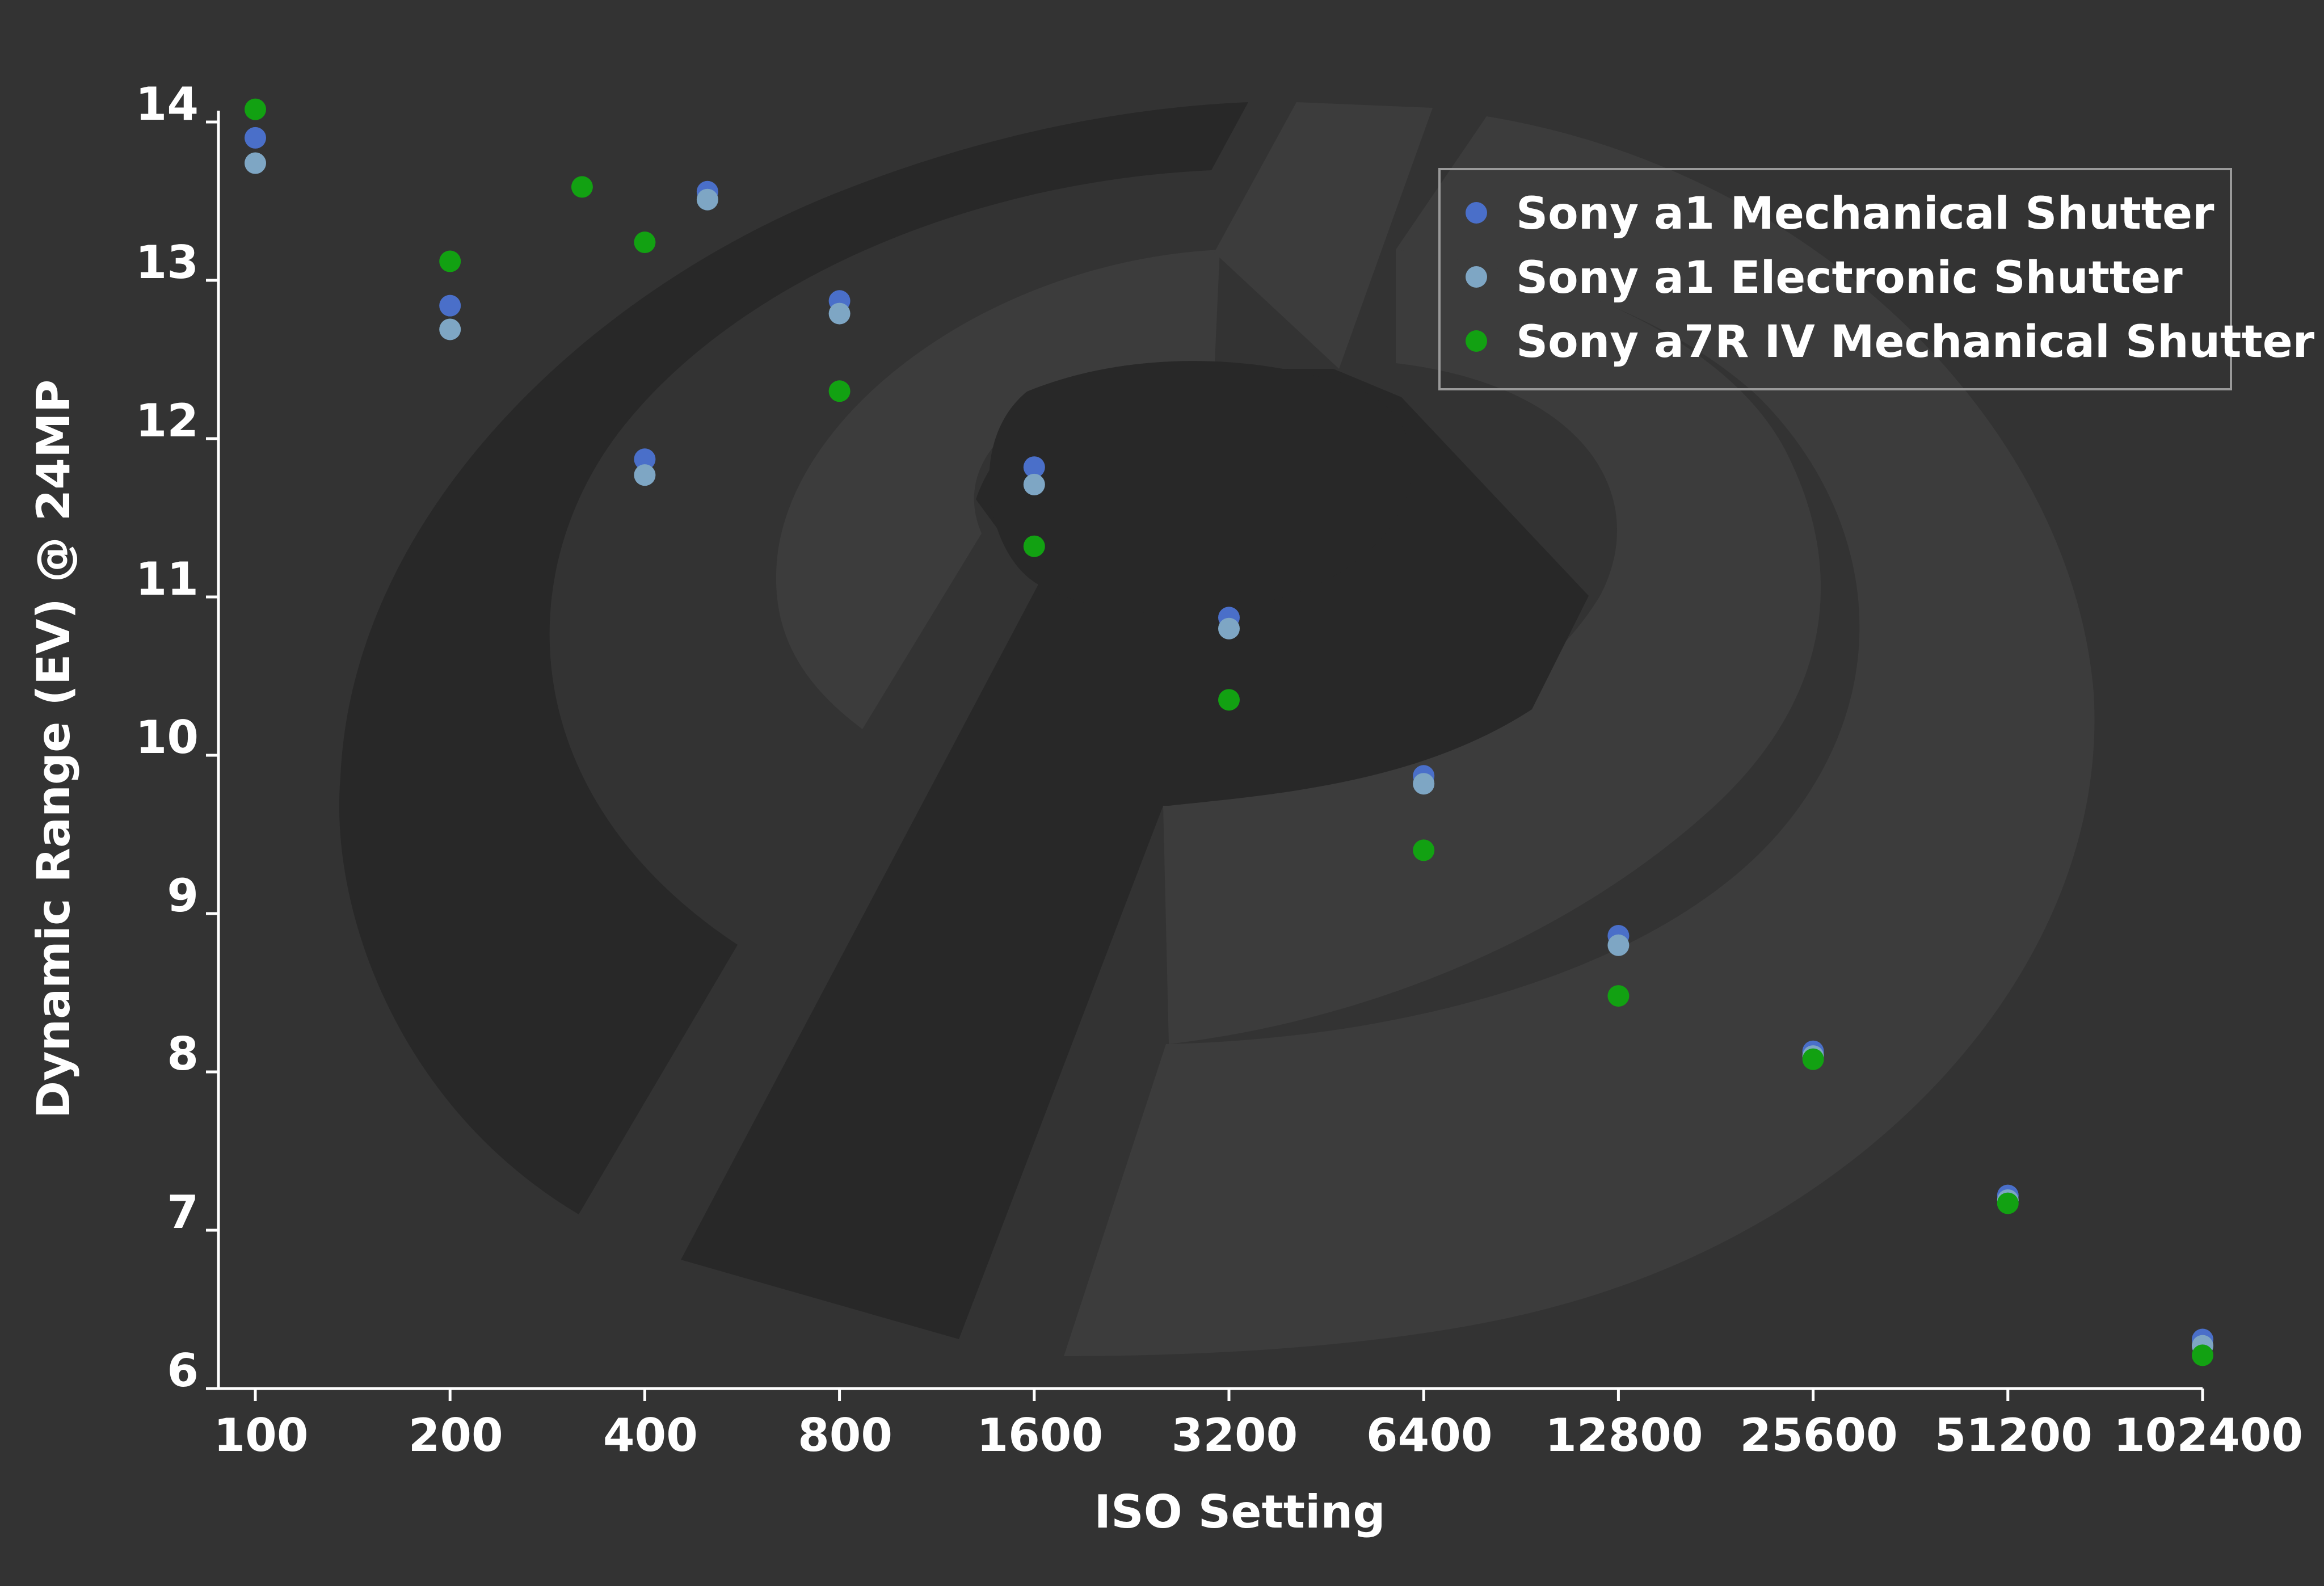  What do you see at coordinates (183, 895) in the screenshot?
I see `y-tick-label: 9` at bounding box center [183, 895].